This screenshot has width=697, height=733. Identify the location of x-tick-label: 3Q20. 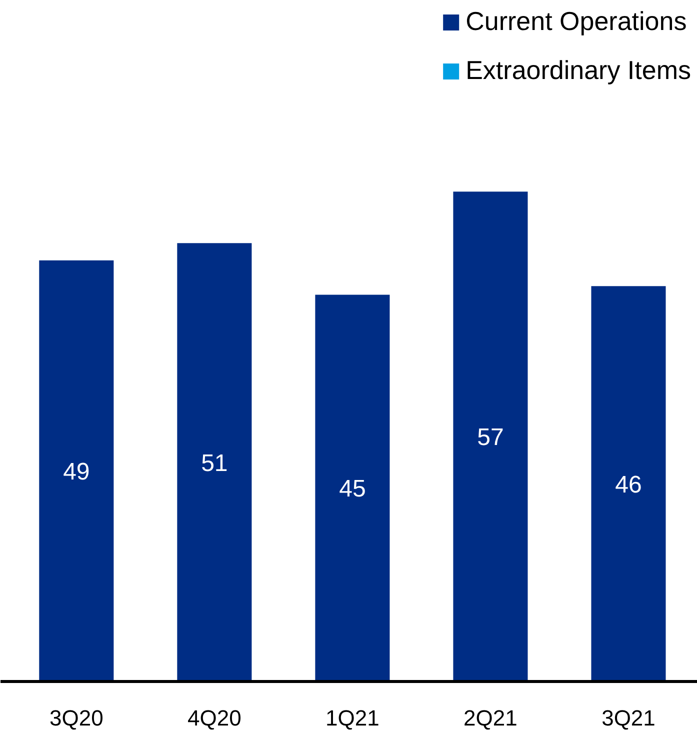
(77, 718).